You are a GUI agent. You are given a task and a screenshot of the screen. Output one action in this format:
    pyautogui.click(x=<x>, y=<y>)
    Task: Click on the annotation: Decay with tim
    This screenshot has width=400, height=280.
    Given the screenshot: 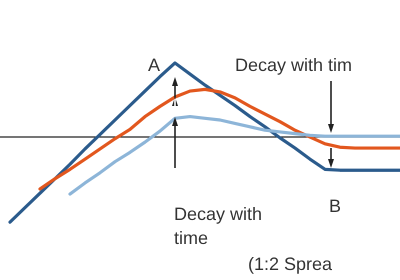 What is the action you would take?
    pyautogui.click(x=293, y=65)
    